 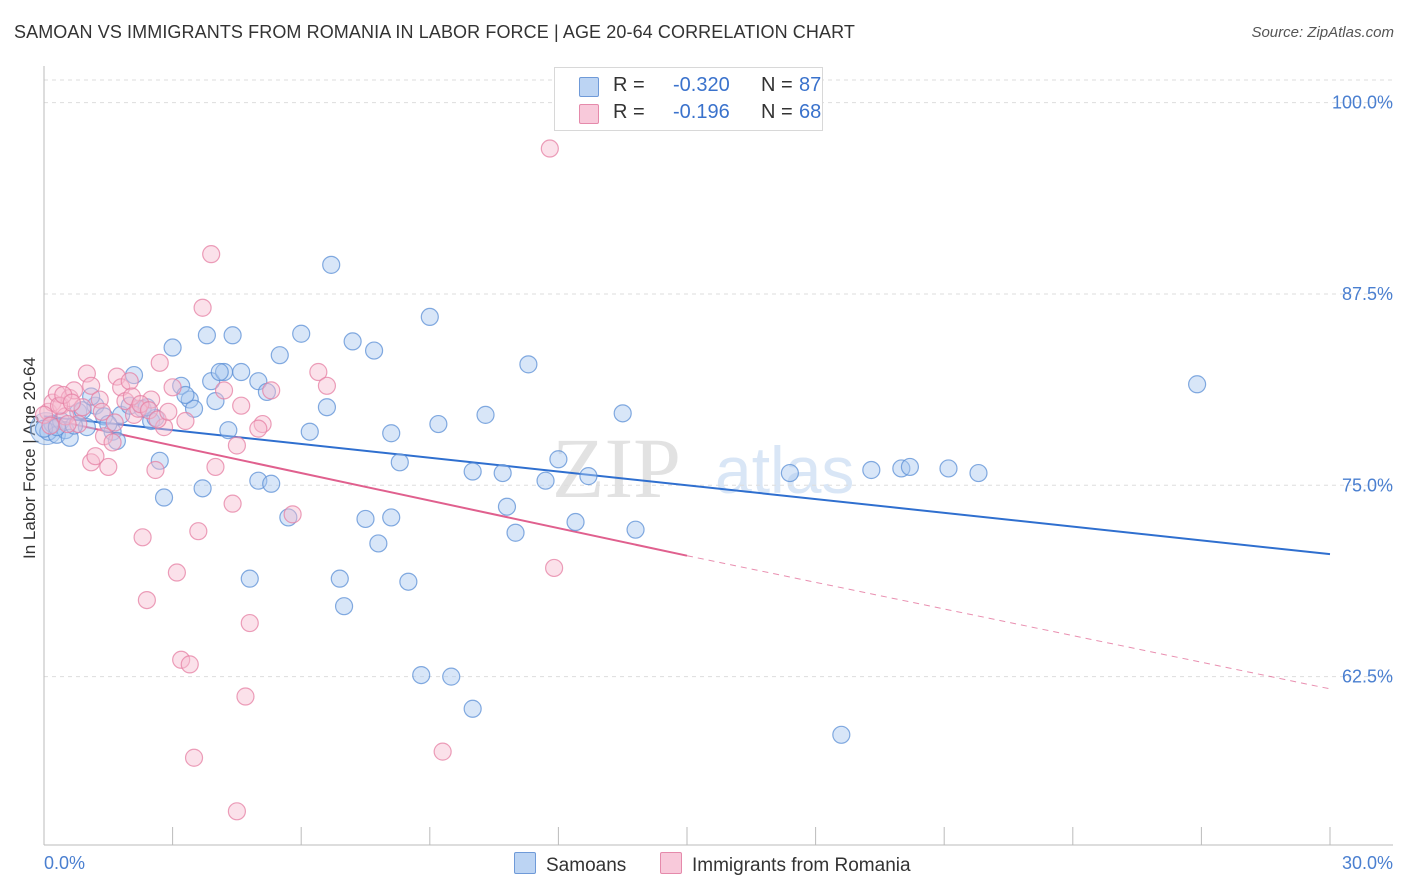 What do you see at coordinates (801, 865) in the screenshot?
I see `legend-label-romania: Immigrants from Romania` at bounding box center [801, 865].